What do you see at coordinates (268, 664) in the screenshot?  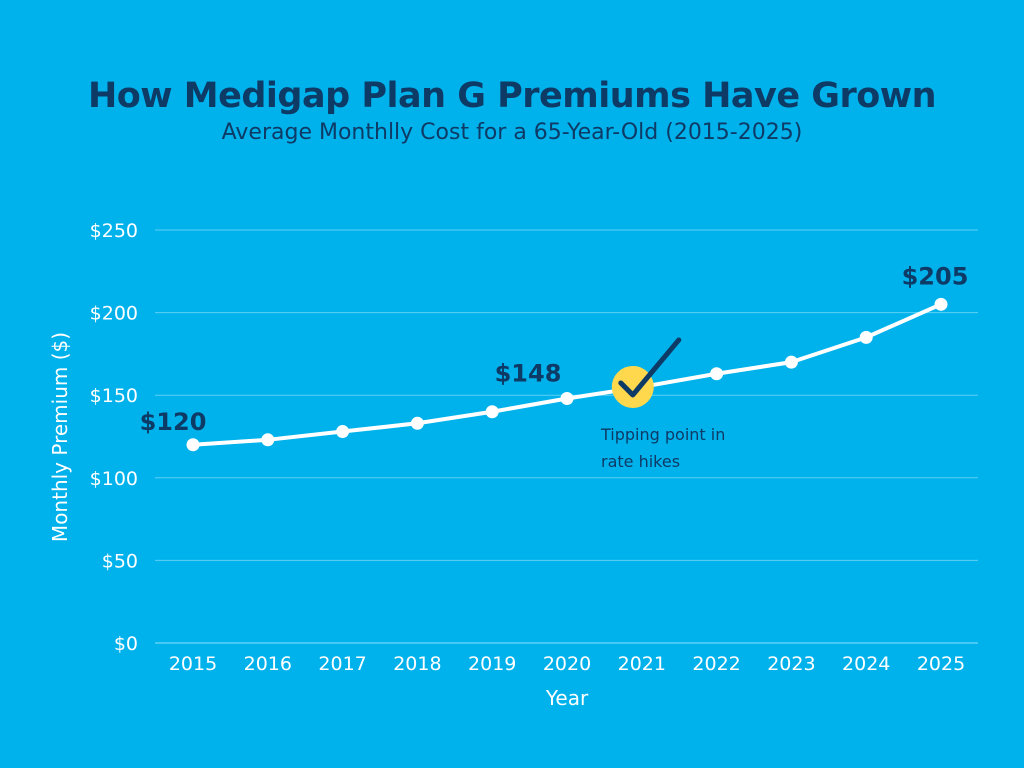 I see `x-tick-label: 2016` at bounding box center [268, 664].